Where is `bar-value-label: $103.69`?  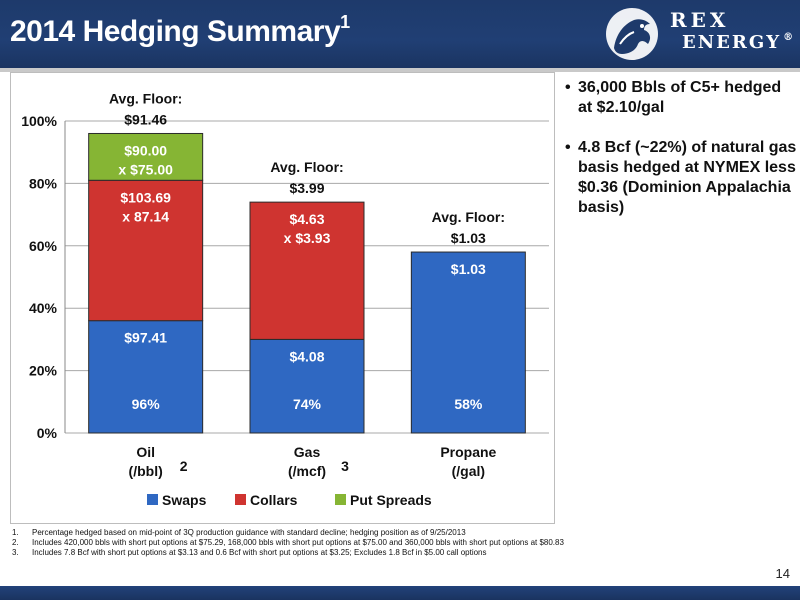 bar-value-label: $103.69 is located at coordinates (145, 197).